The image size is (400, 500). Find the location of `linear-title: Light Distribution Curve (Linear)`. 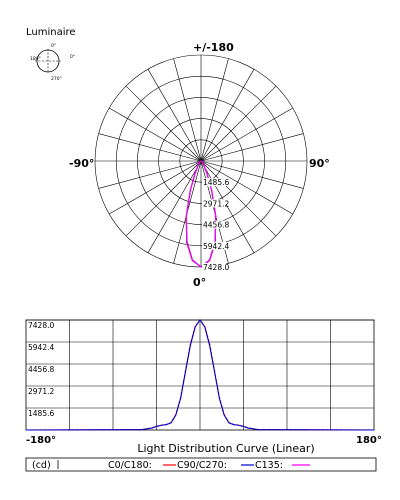

linear-title: Light Distribution Curve (Linear) is located at coordinates (225, 448).